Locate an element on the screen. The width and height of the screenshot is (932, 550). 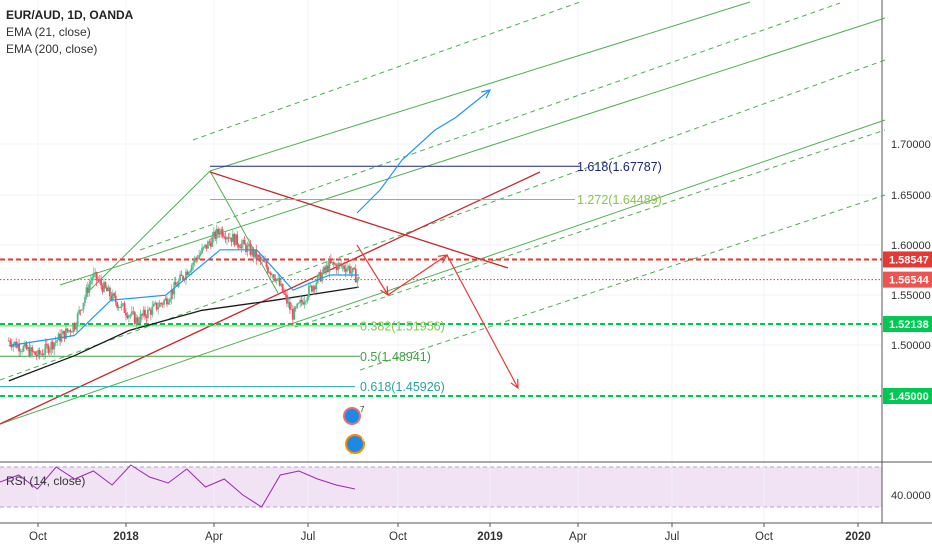
price-tag-label: 1.56544 is located at coordinates (909, 281).